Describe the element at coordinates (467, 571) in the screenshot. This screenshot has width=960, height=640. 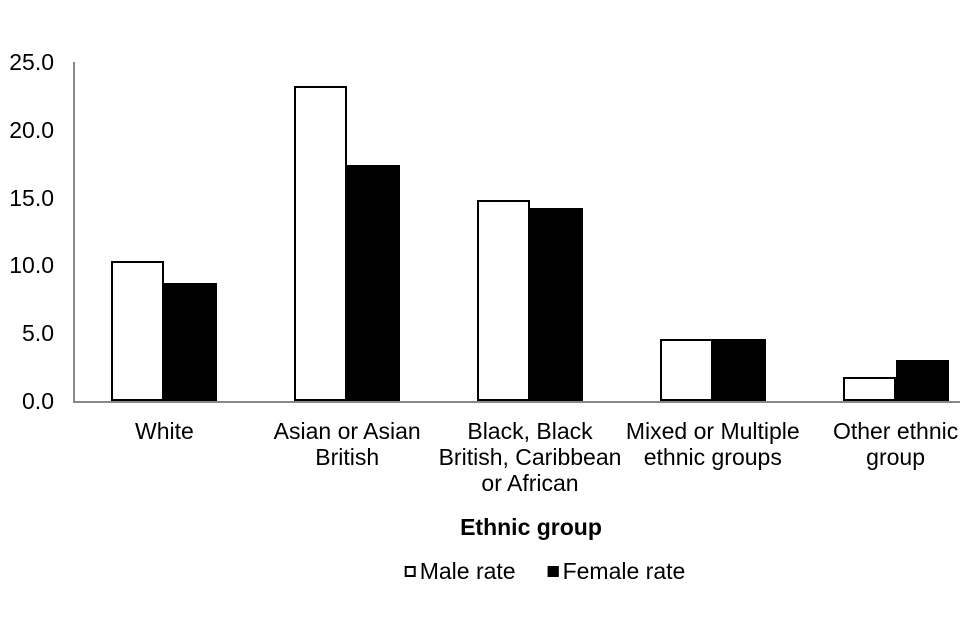
I see `legend-label-male-rate: Male rate` at that location.